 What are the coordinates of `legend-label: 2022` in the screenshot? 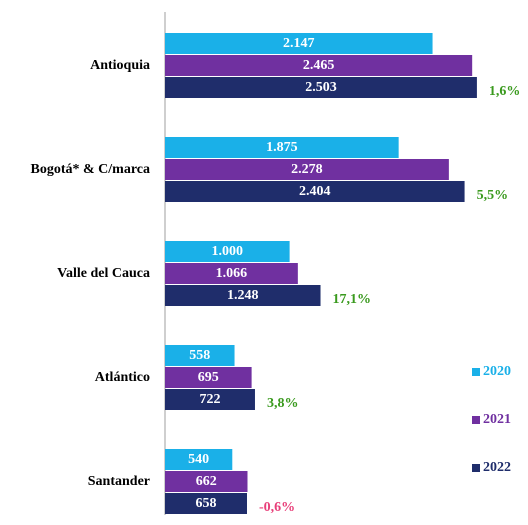 It's located at (497, 467).